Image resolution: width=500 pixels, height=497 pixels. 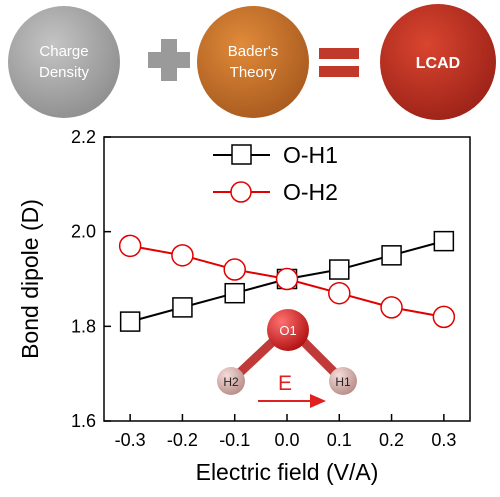 I want to click on field-label: E, so click(x=285, y=383).